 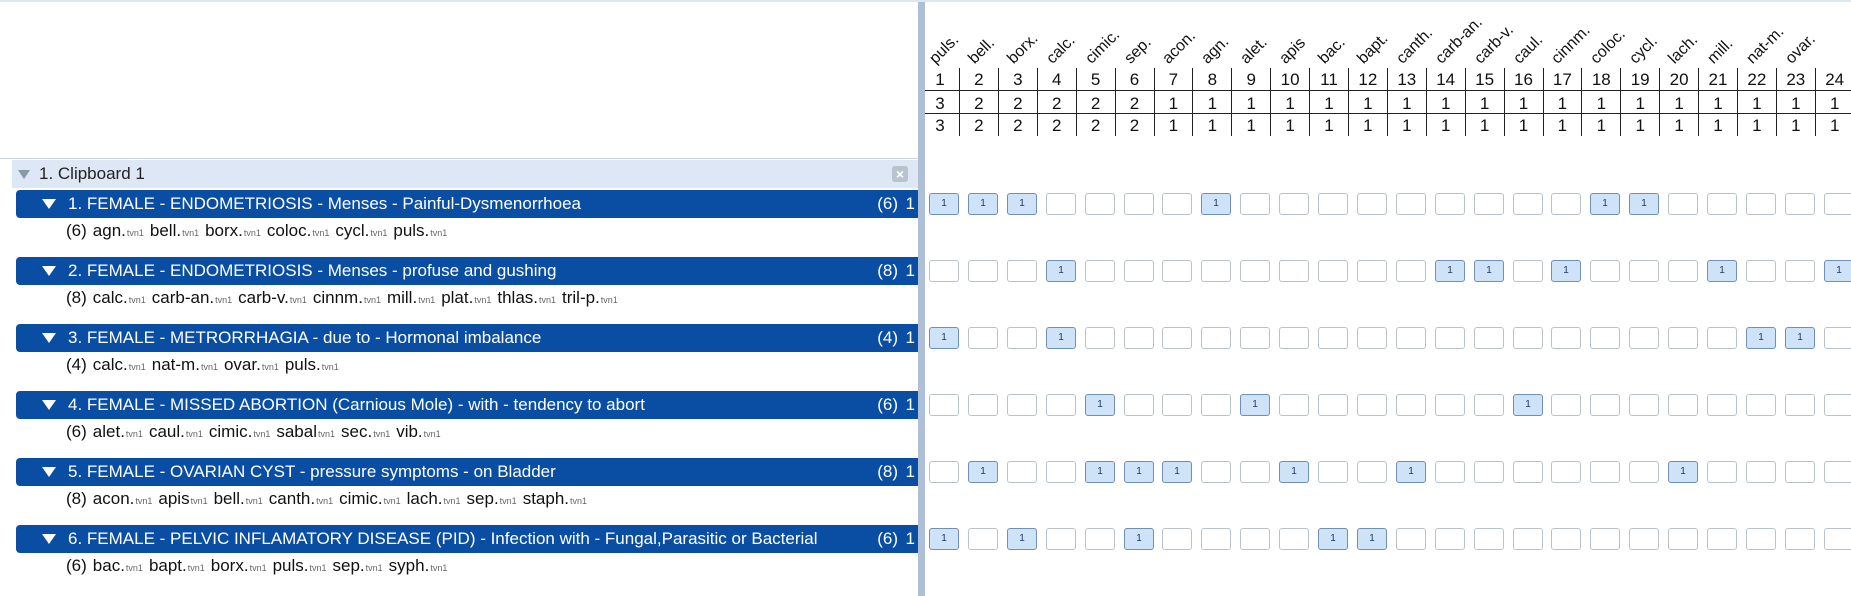 What do you see at coordinates (1527, 49) in the screenshot?
I see `remedy-column-name: caul.` at bounding box center [1527, 49].